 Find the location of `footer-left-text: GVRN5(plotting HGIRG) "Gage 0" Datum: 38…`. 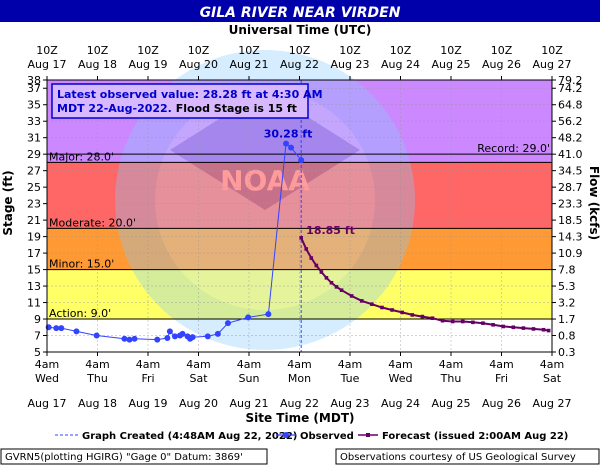

footer-left-text: GVRN5(plotting HGIRG) "Gage 0" Datum: 38… is located at coordinates (124, 457).